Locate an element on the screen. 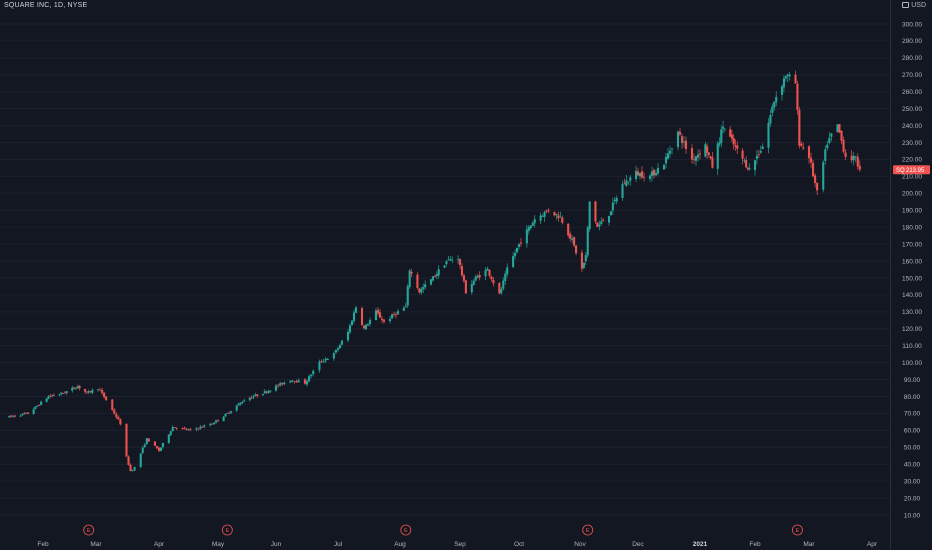 The height and width of the screenshot is (550, 932). x-tick-label: Jul is located at coordinates (338, 544).